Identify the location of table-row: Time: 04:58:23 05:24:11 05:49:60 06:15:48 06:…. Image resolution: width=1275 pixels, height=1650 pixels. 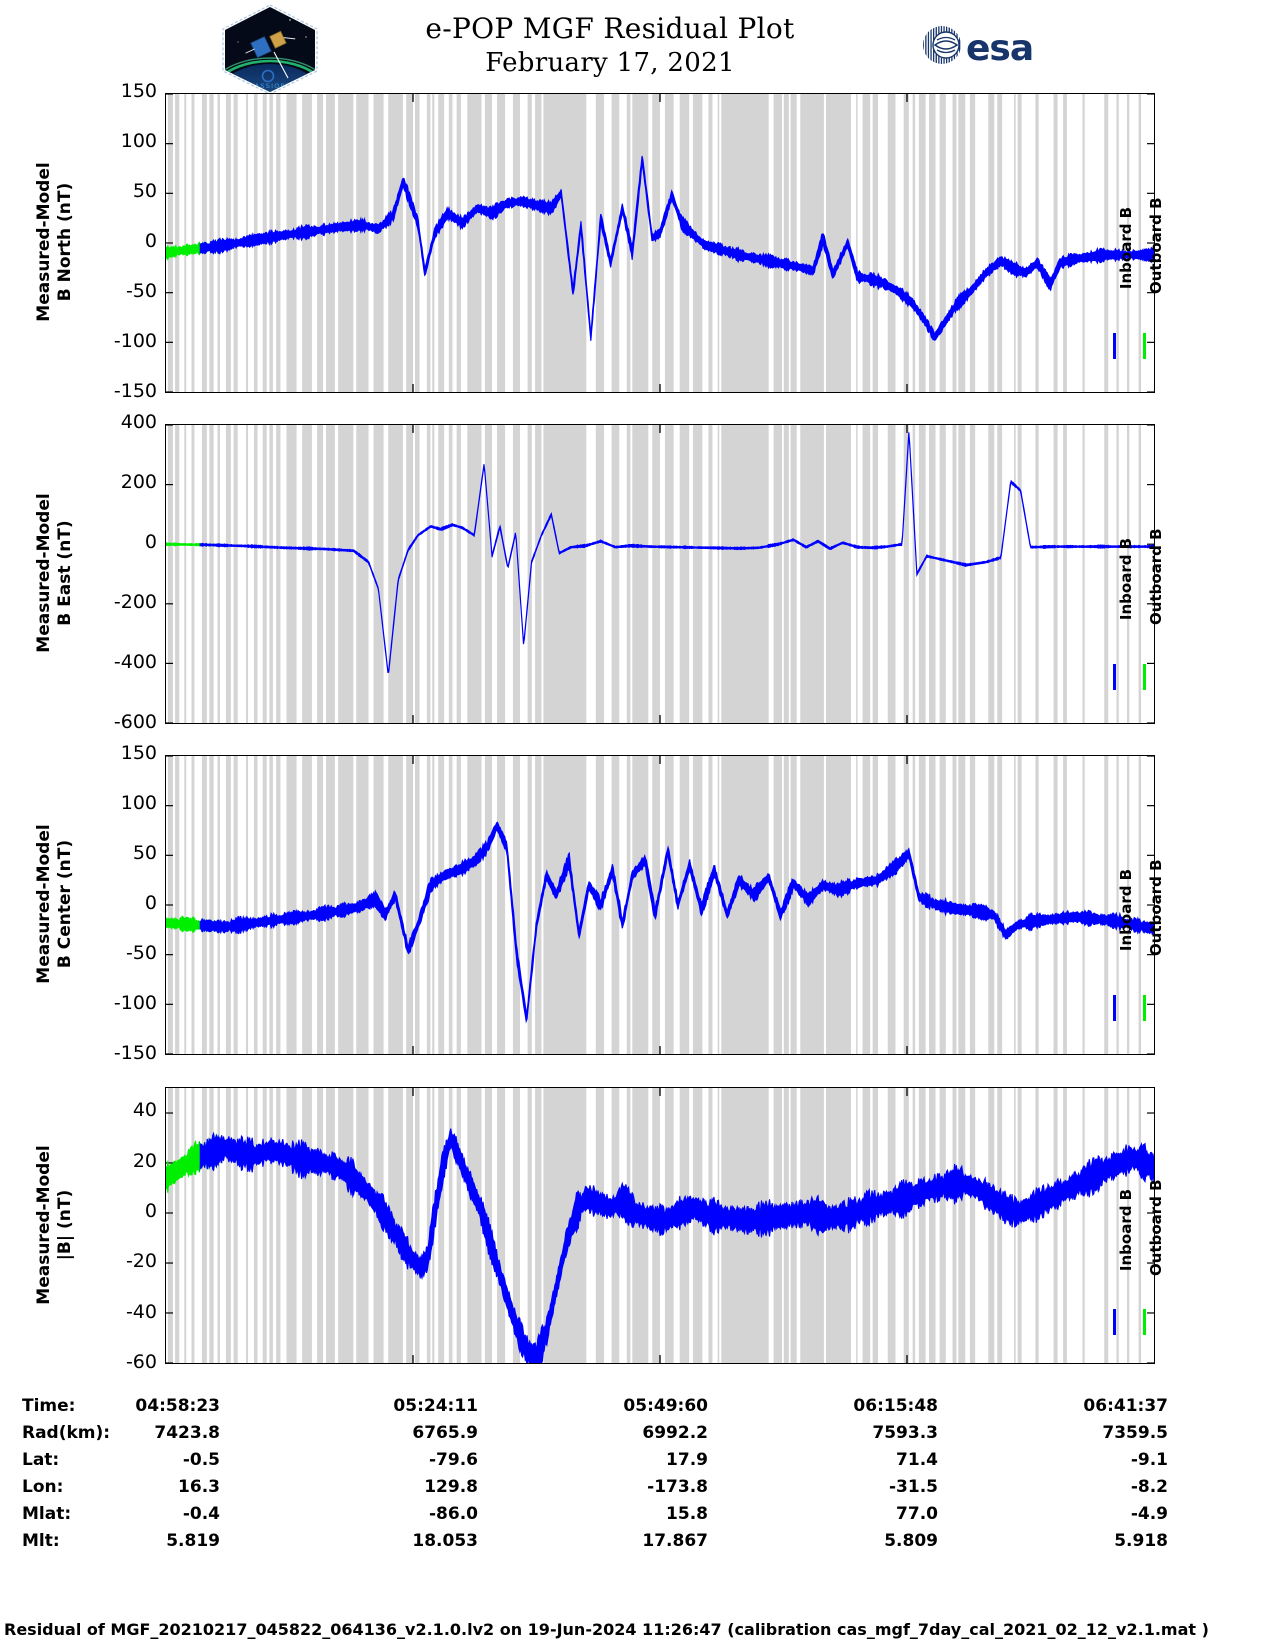
(637, 1409).